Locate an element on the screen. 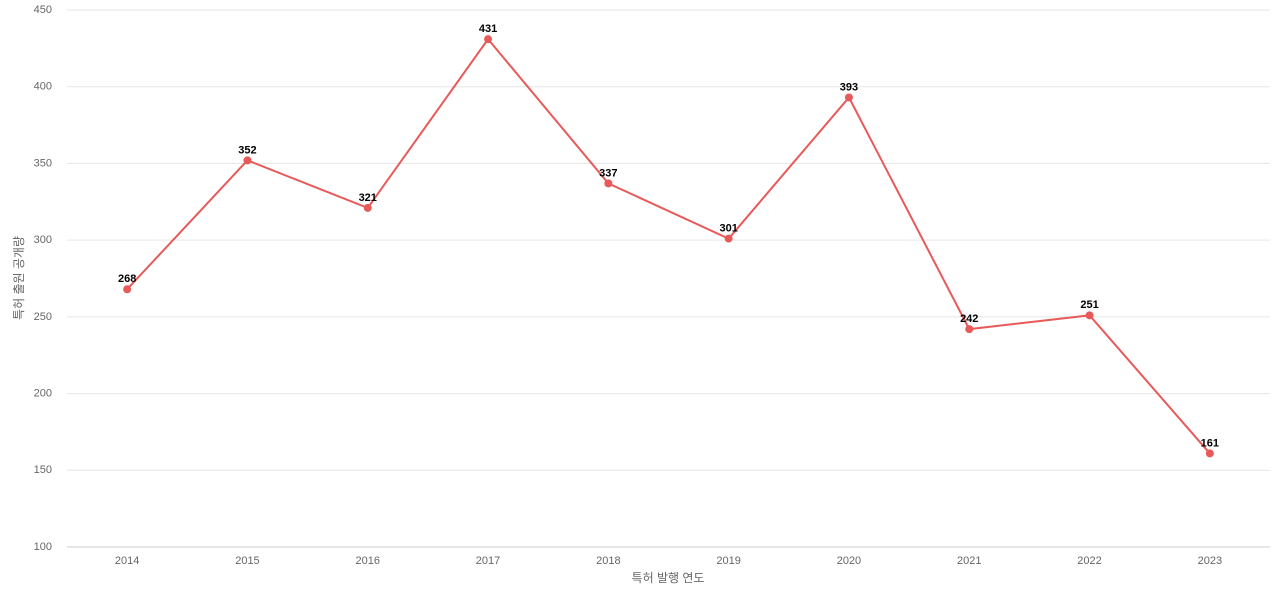 This screenshot has height=600, width=1280. data-label: 321 is located at coordinates (368, 198).